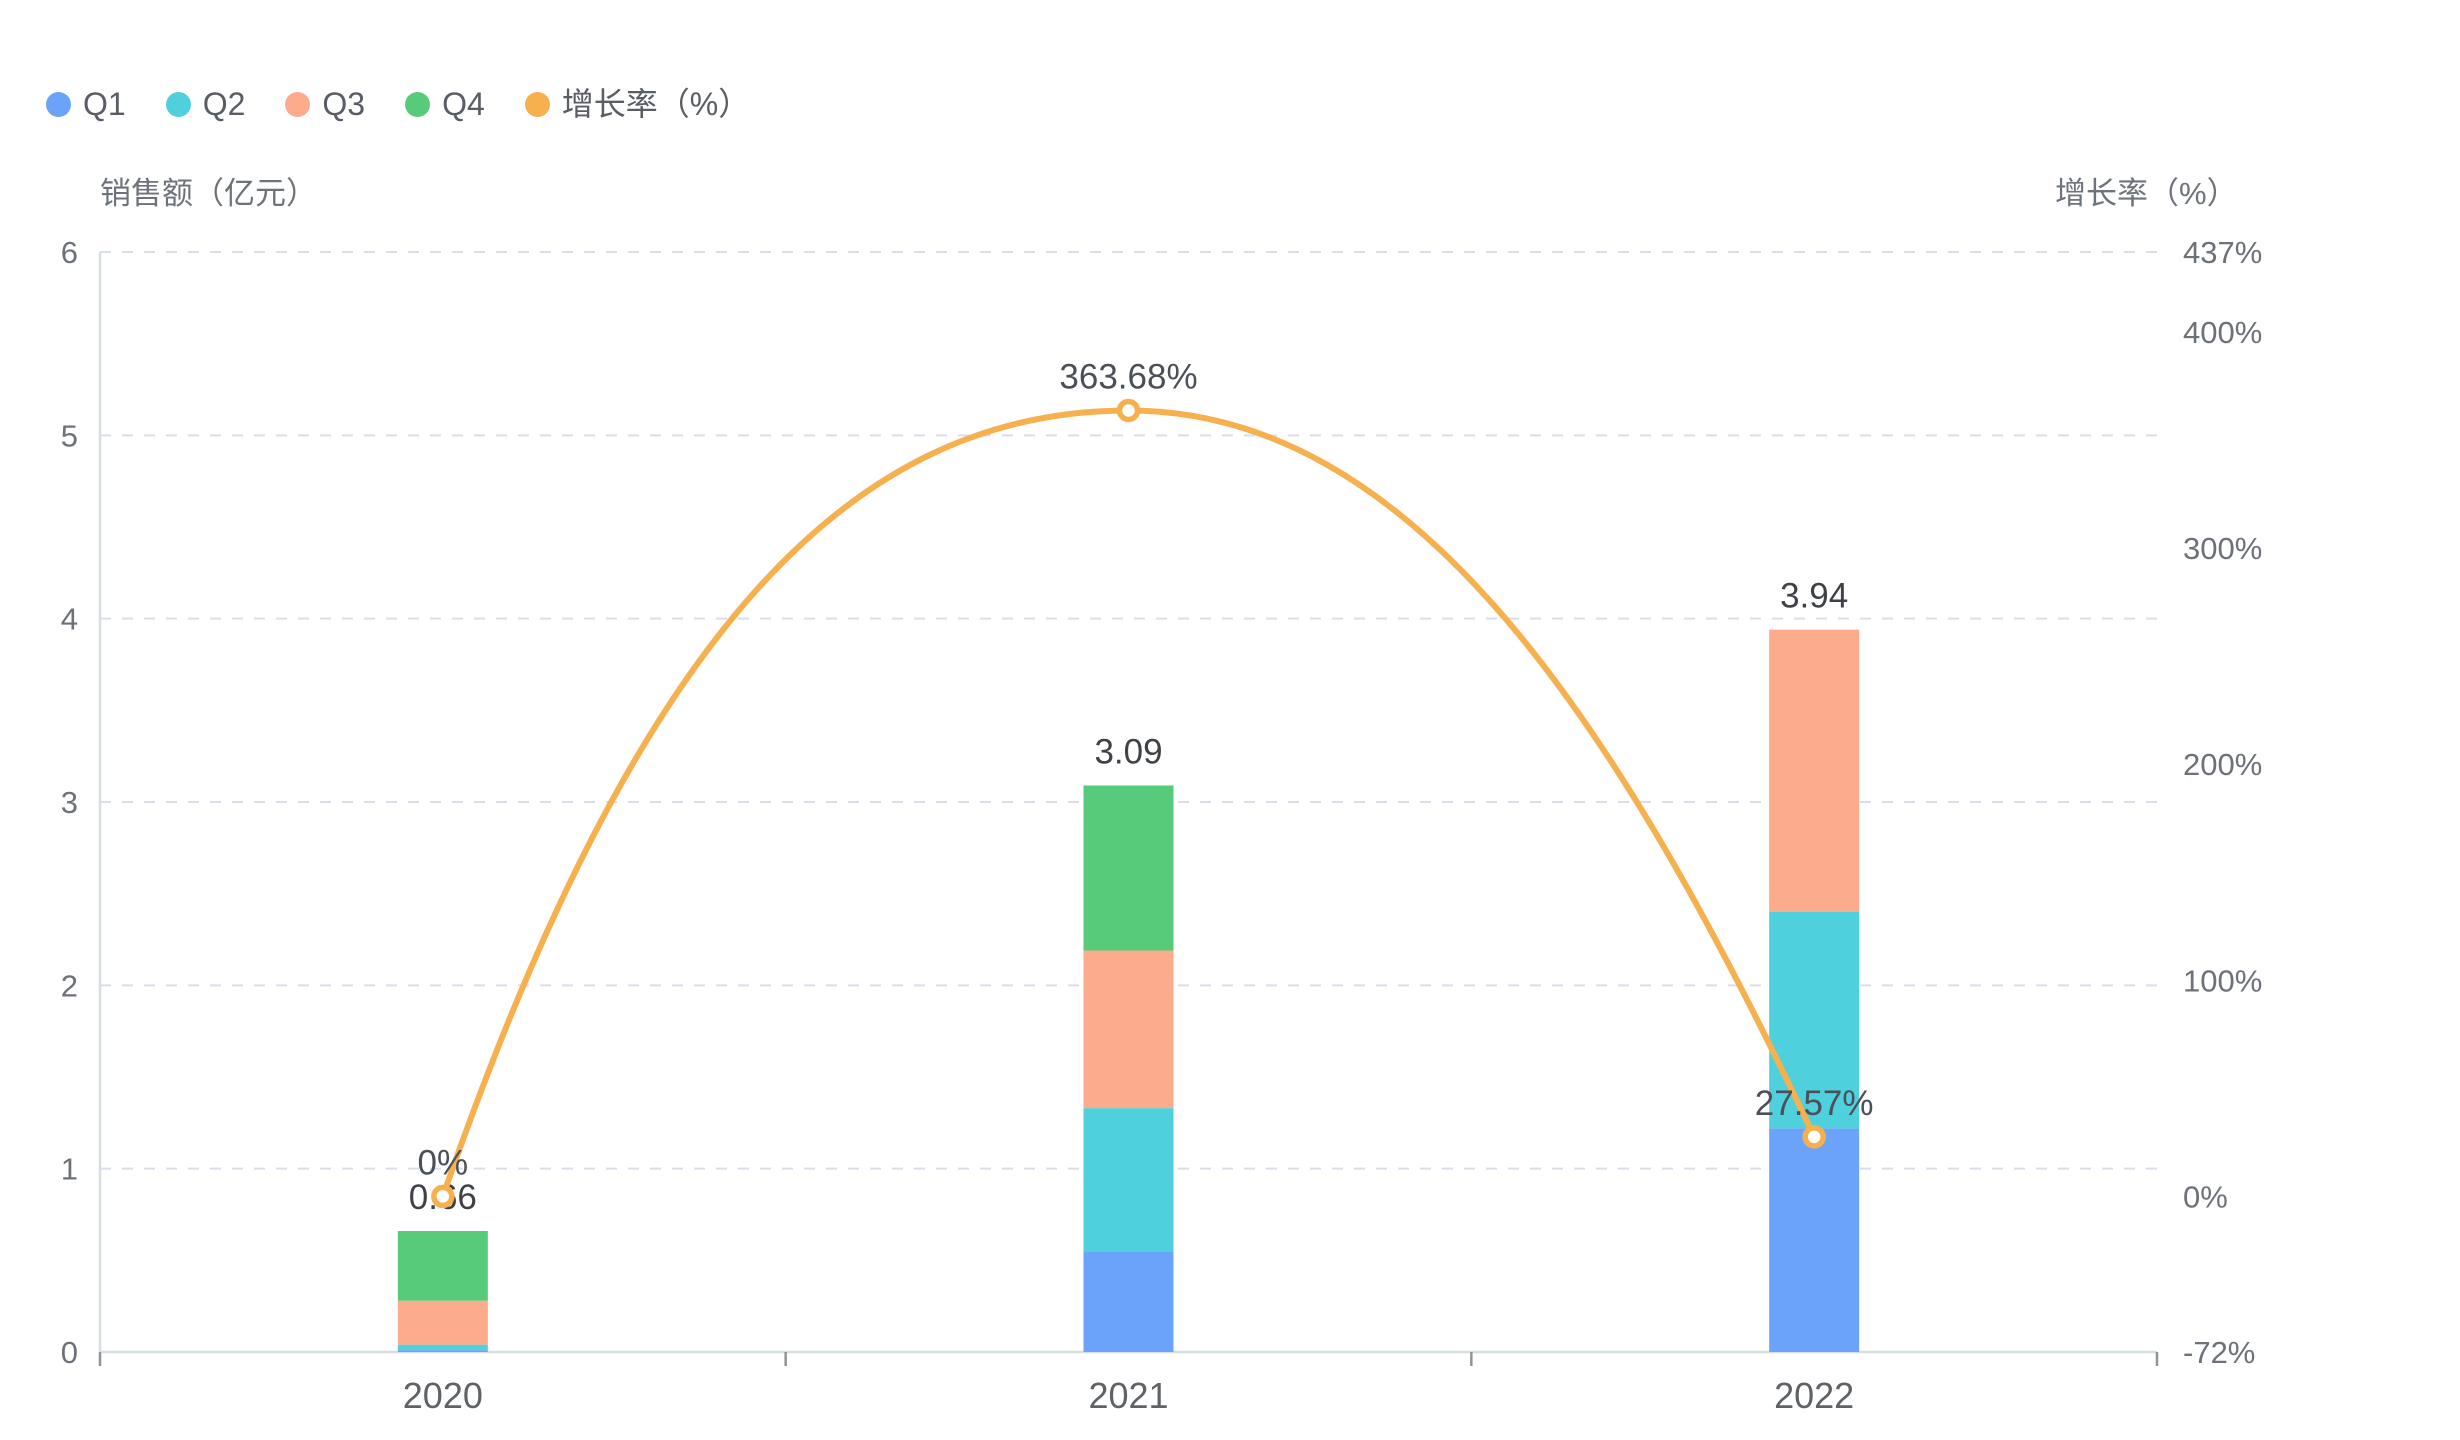 This screenshot has width=2460, height=1440. I want to click on bar-segment-q1-2020, so click(442, 1351).